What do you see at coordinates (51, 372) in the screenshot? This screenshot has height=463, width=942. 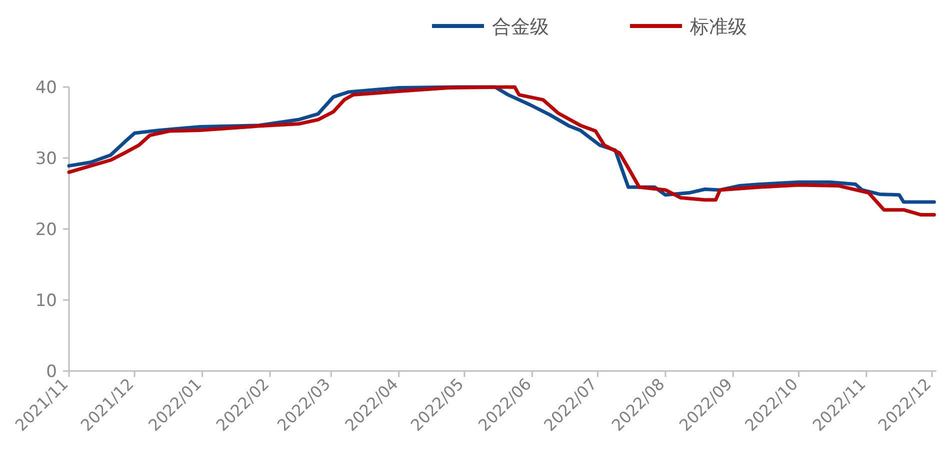 I see `y-tick-label: 0` at bounding box center [51, 372].